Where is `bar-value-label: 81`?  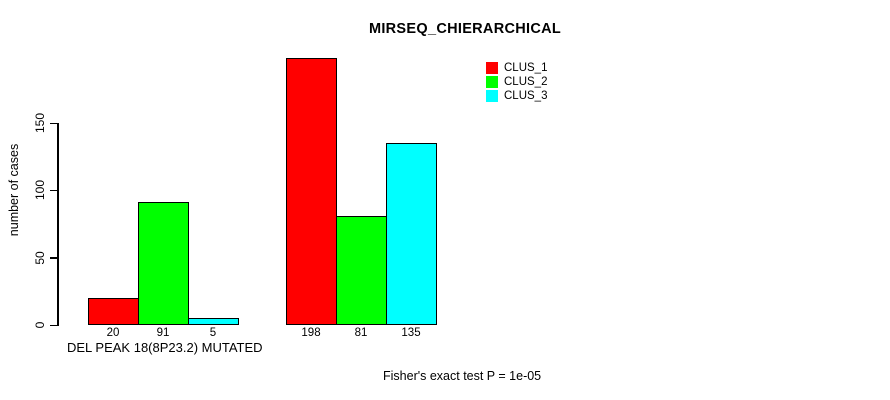
bar-value-label: 81 is located at coordinates (361, 333).